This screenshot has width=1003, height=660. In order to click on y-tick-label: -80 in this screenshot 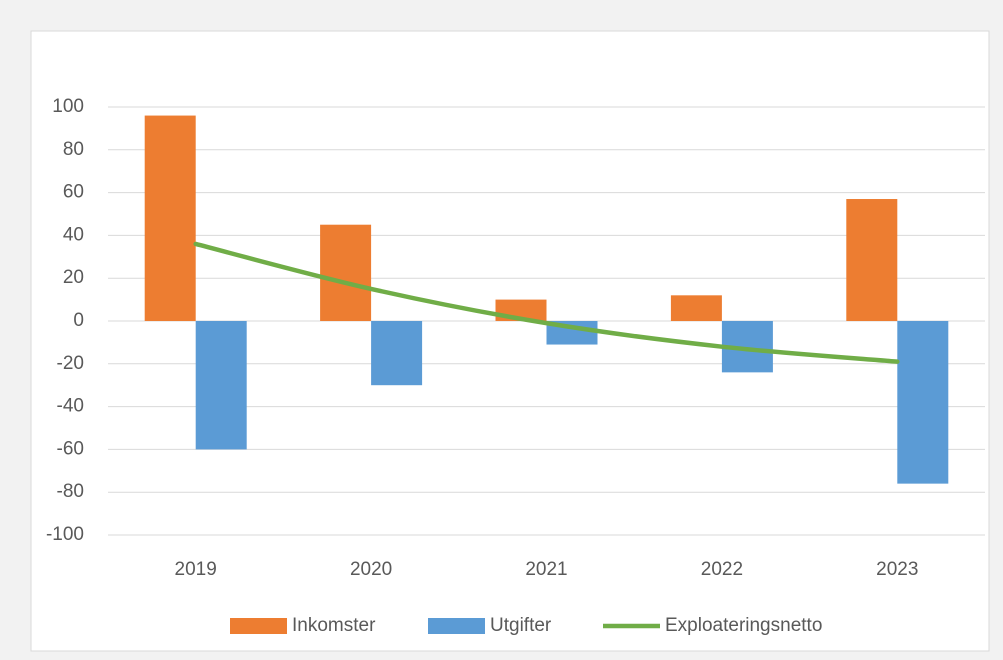, I will do `click(70, 491)`.